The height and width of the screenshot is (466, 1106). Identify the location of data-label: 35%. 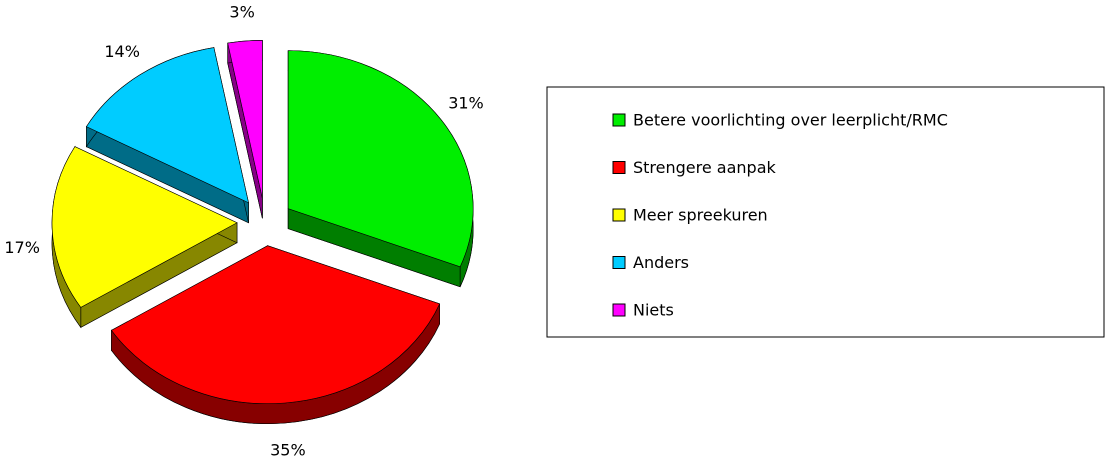
(288, 449).